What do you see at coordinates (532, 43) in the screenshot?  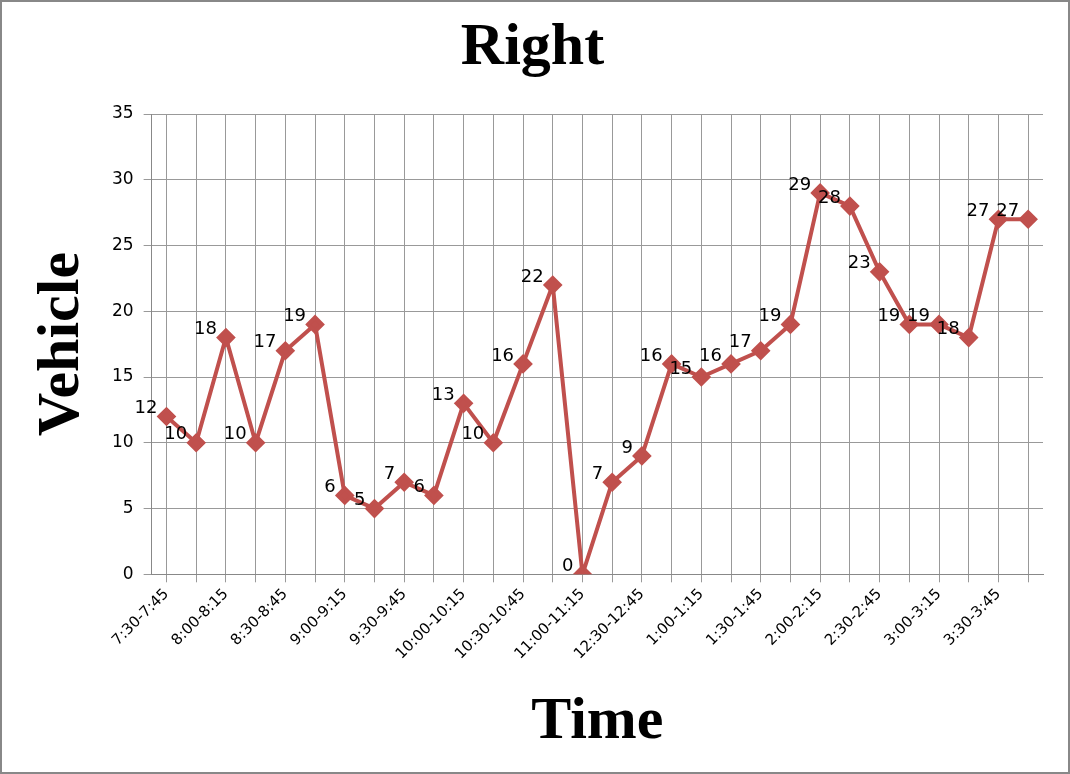 I see `chart-title: Right` at bounding box center [532, 43].